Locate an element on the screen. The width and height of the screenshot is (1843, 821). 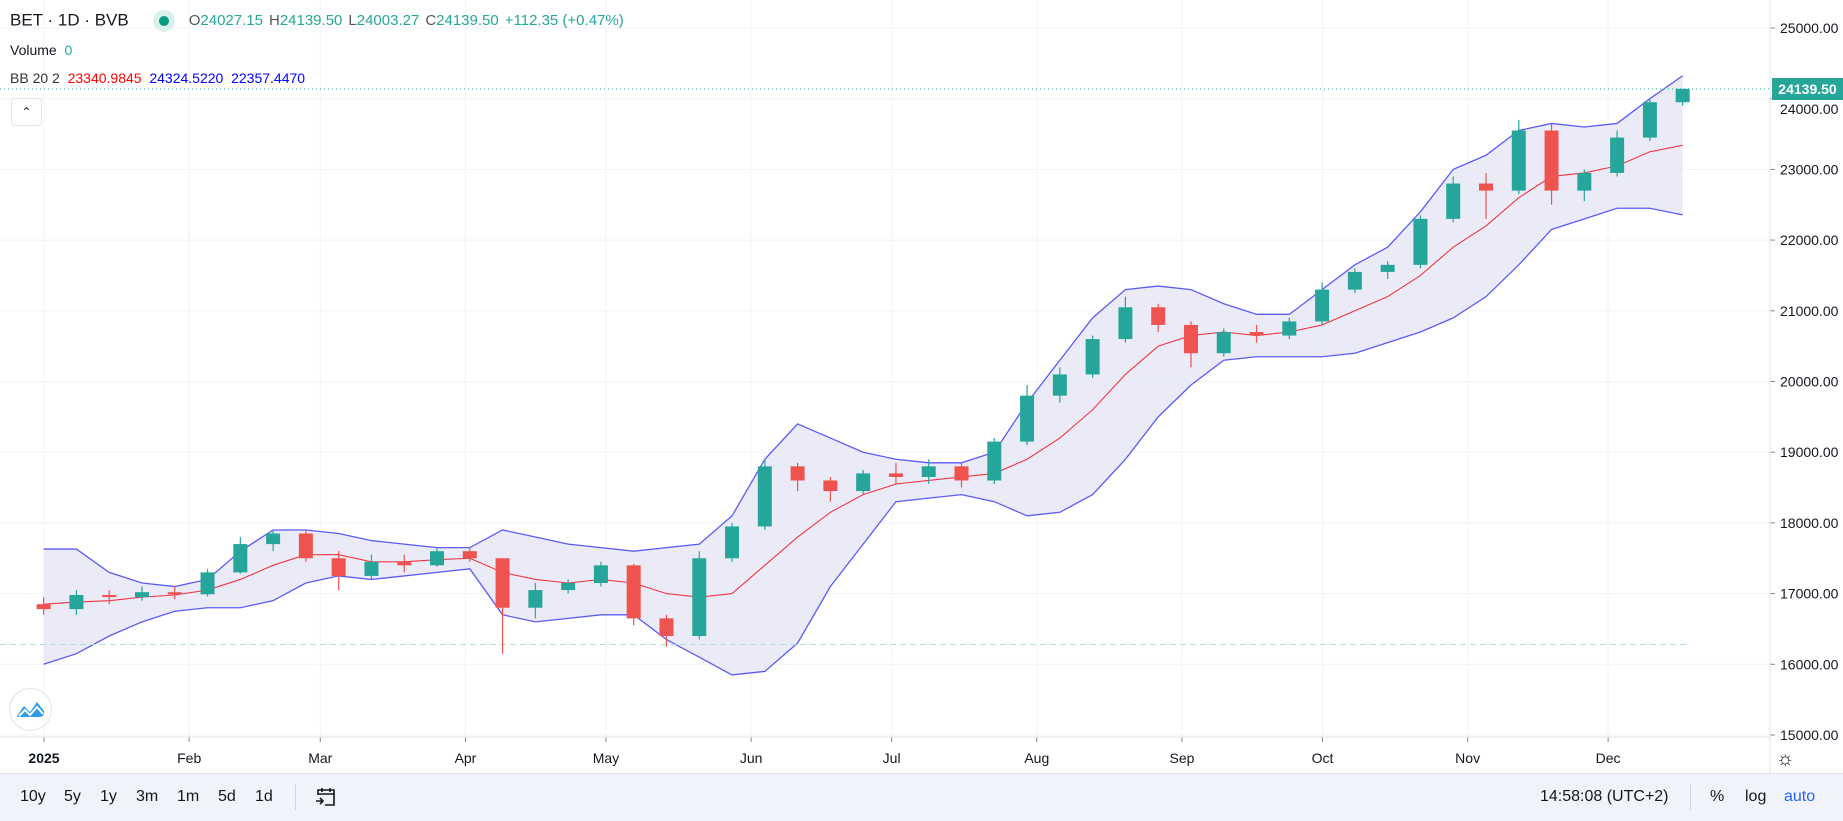
close-value: 24139.50 is located at coordinates (467, 21).